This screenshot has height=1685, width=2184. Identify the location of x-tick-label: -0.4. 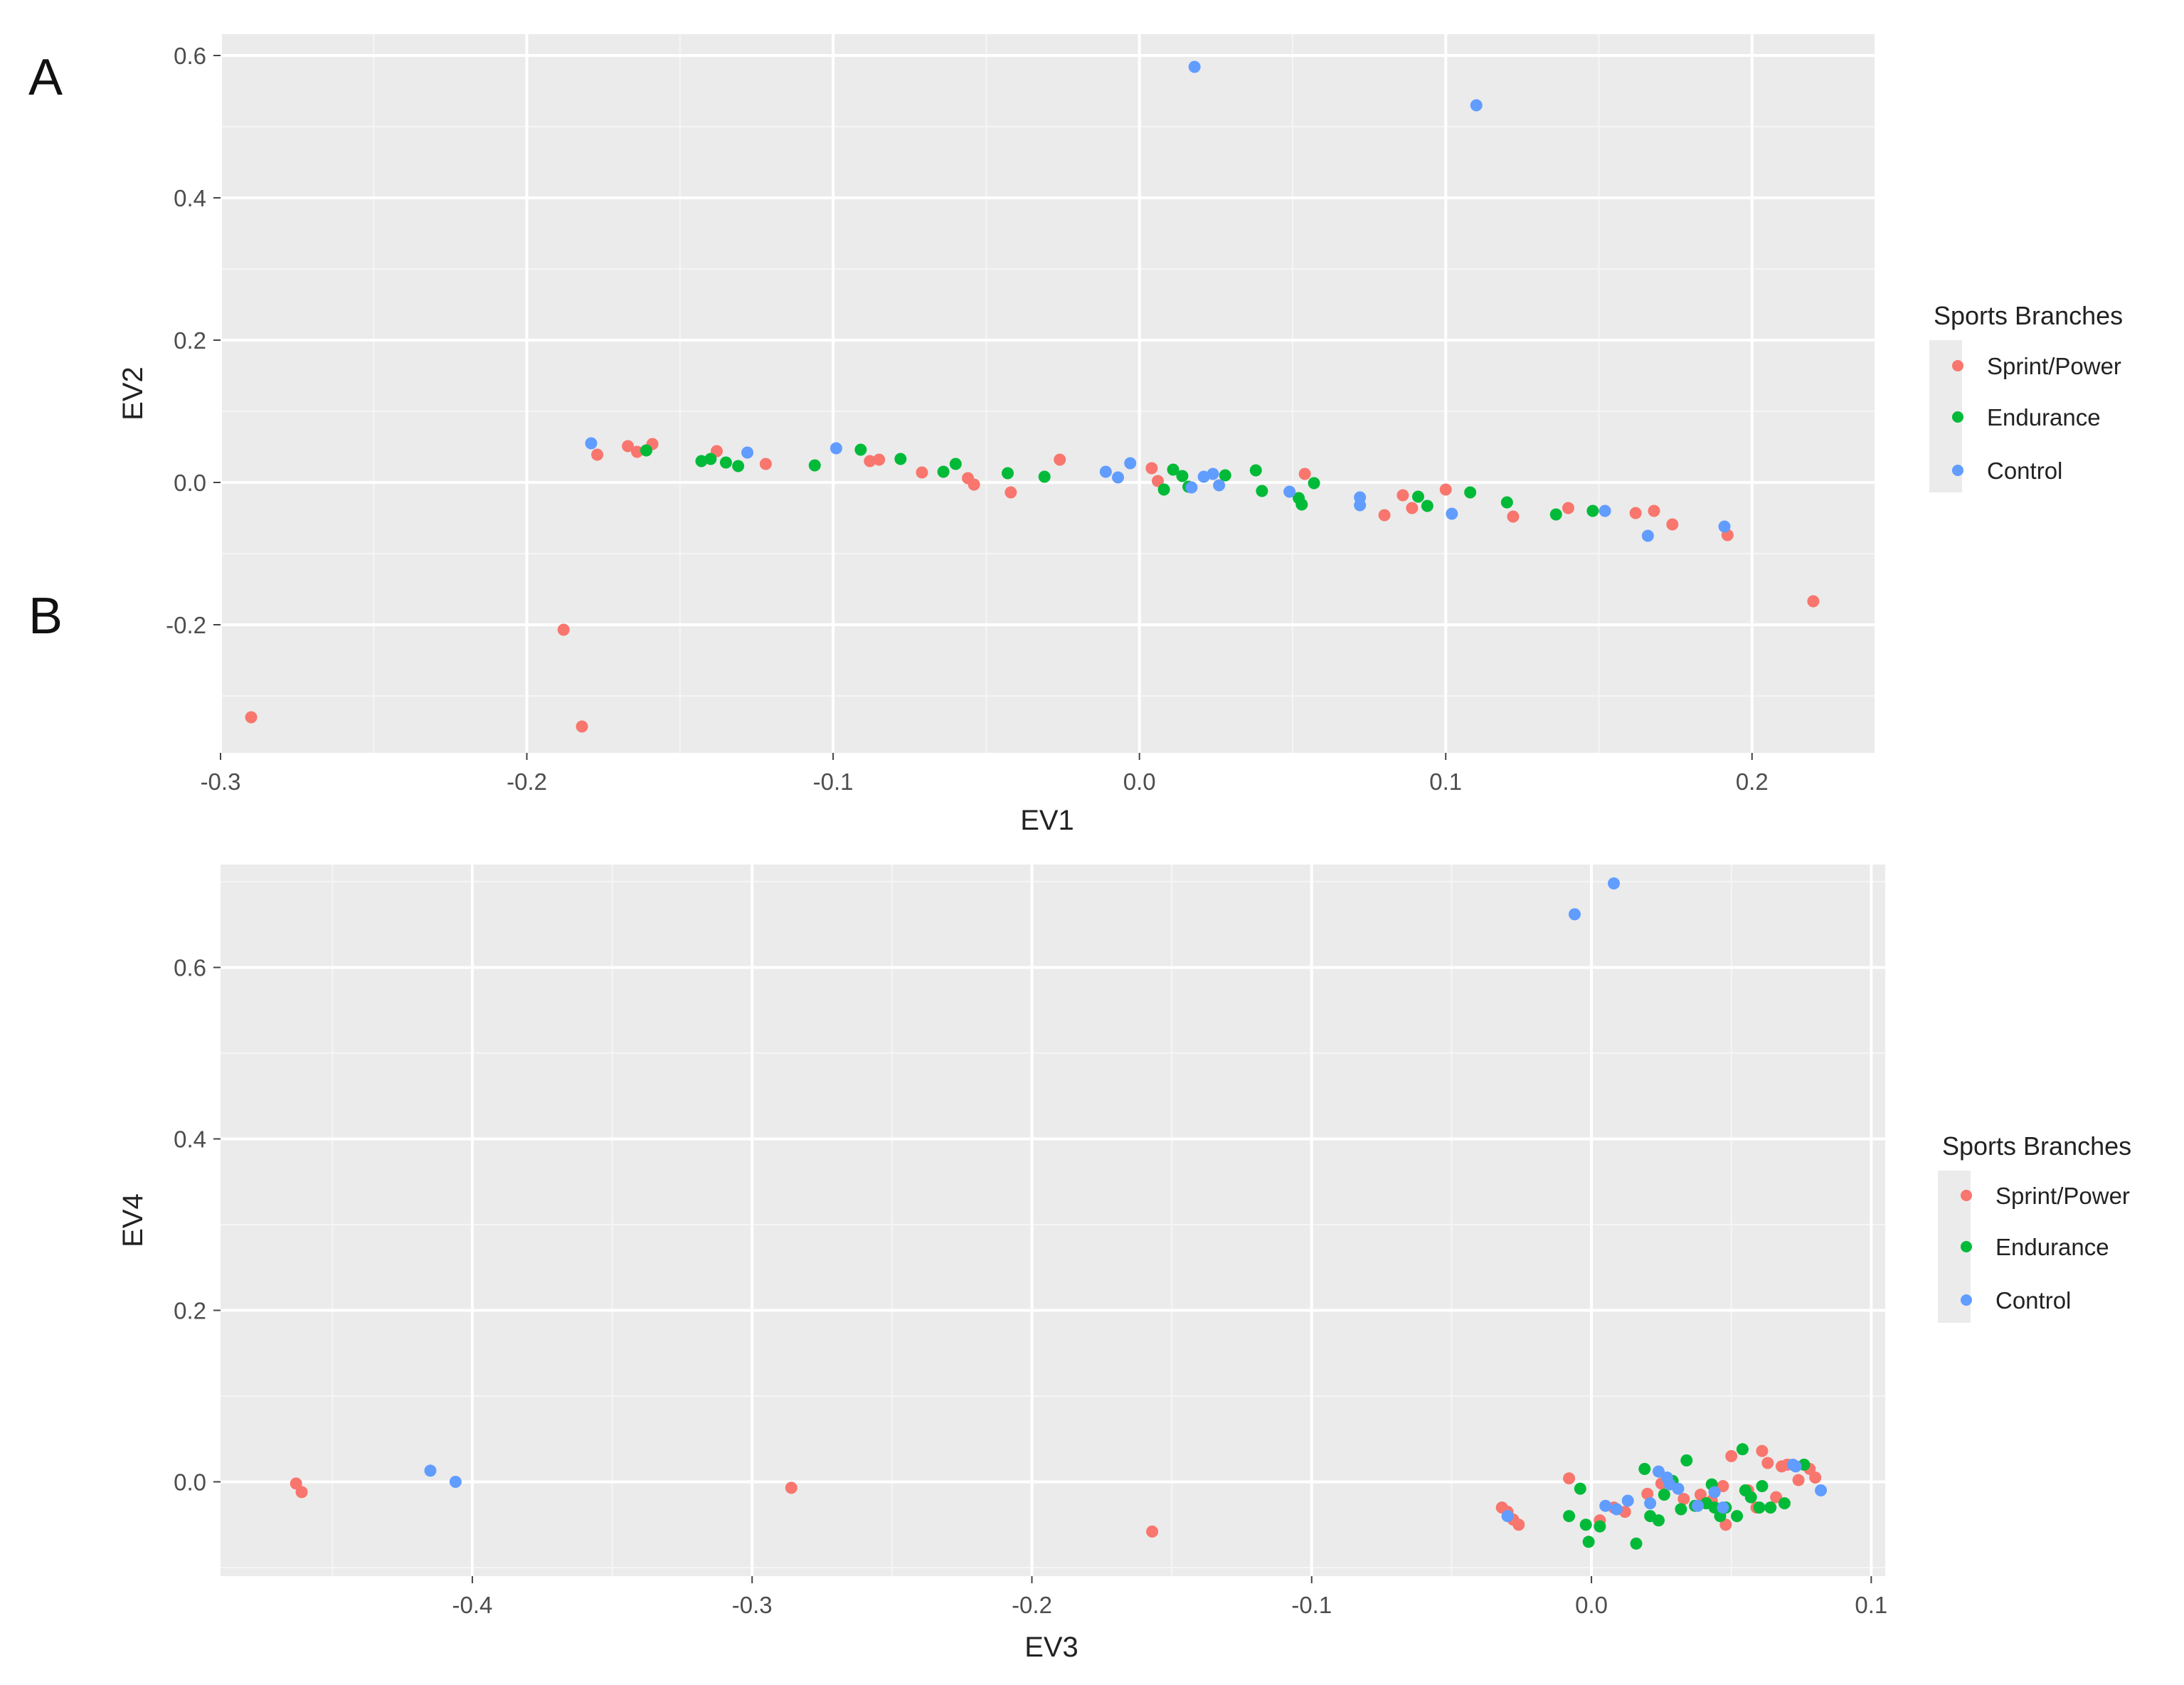
(472, 1605).